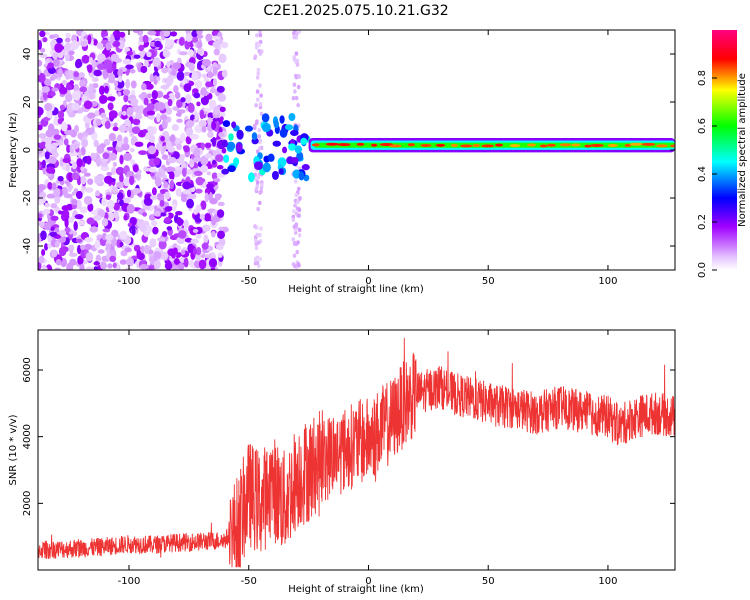 This screenshot has width=750, height=600. Describe the element at coordinates (702, 222) in the screenshot. I see `colorbar-tick-label: 0.2` at that location.